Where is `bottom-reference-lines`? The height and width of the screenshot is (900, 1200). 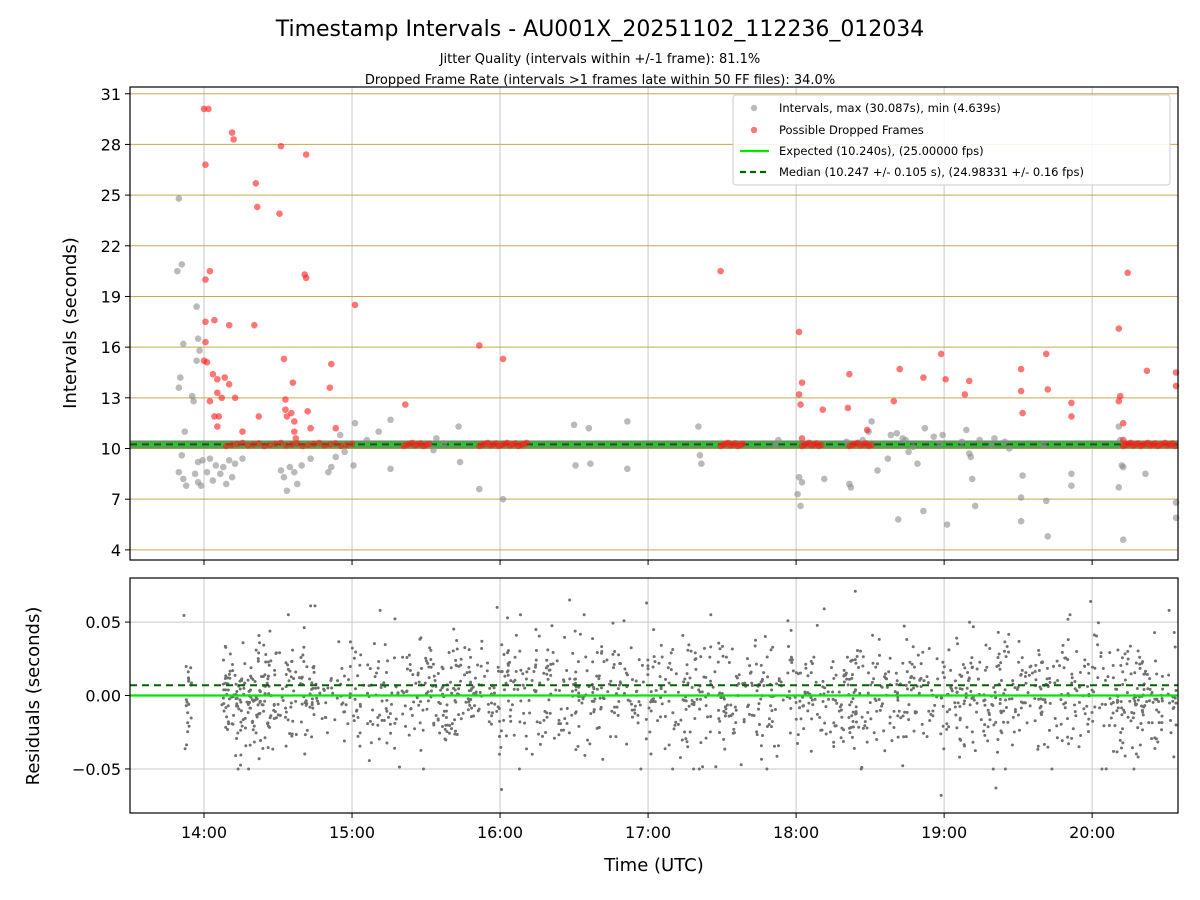
bottom-reference-lines is located at coordinates (654, 690).